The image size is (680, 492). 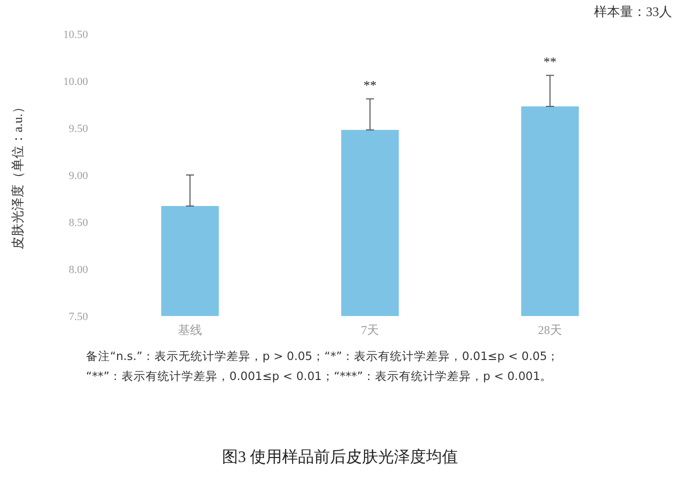 What do you see at coordinates (75, 34) in the screenshot?
I see `y-tick-label: 10.50` at bounding box center [75, 34].